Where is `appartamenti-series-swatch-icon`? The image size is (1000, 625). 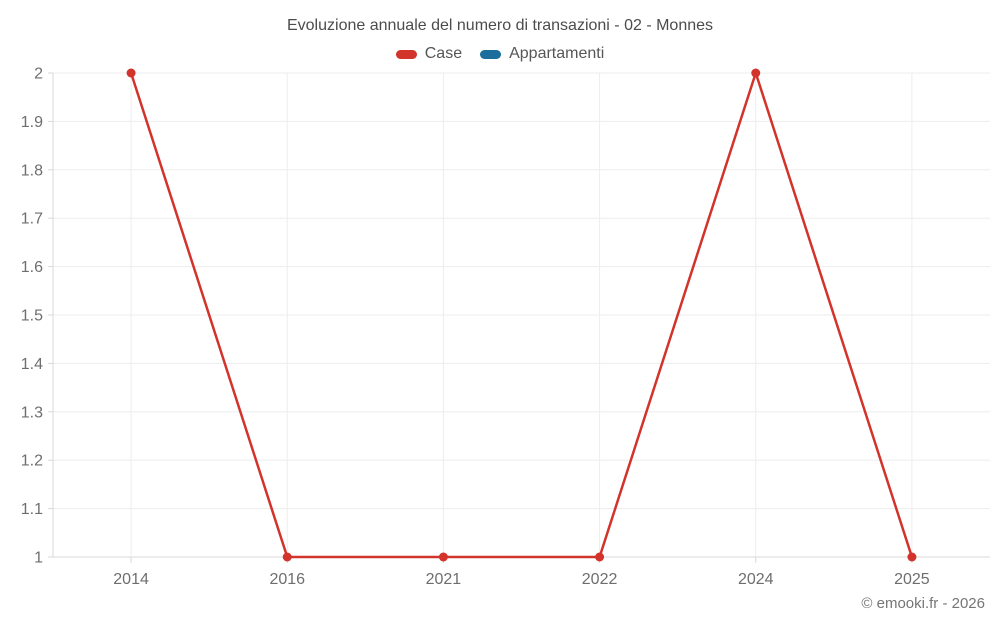
appartamenti-series-swatch-icon is located at coordinates (491, 54).